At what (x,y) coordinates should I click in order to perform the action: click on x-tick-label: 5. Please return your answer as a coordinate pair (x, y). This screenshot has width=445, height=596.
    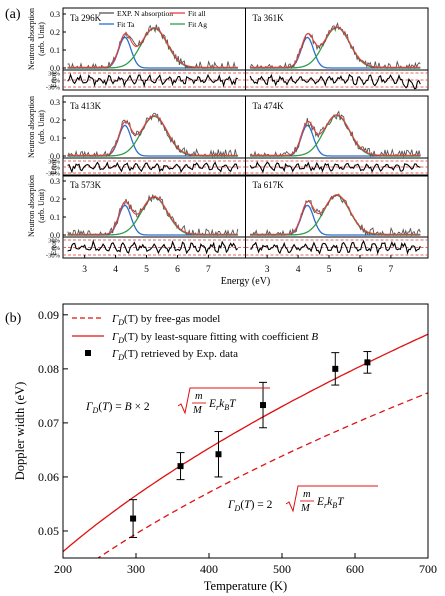
    Looking at the image, I should click on (329, 270).